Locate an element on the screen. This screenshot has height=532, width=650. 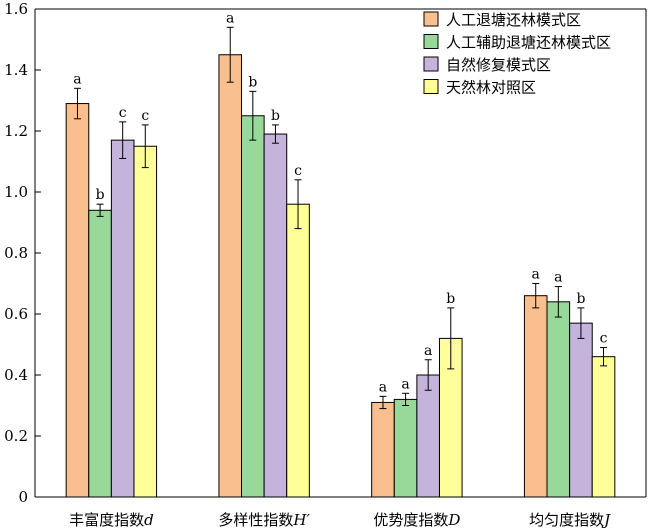
legend-label: 人工退塘还林模式区 is located at coordinates (513, 20).